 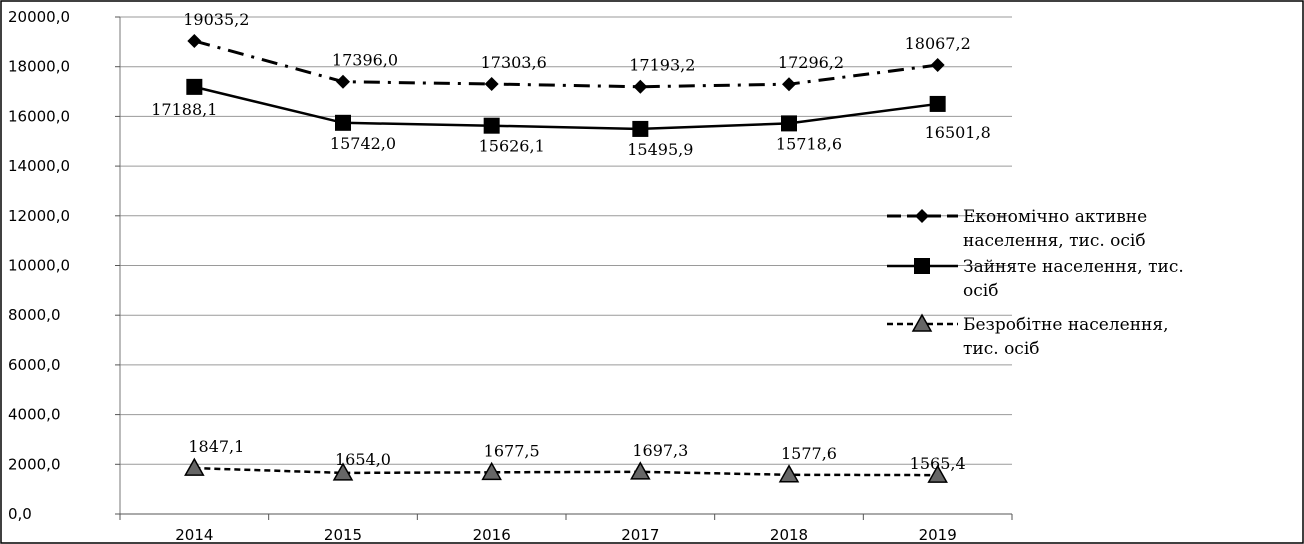 I want to click on data-label: 1577,6, so click(x=809, y=453).